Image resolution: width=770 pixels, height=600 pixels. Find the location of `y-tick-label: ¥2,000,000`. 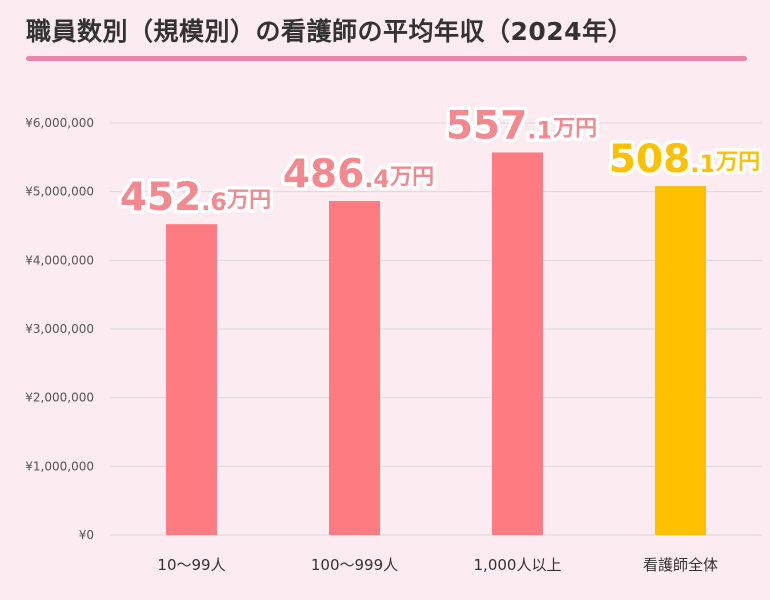

y-tick-label: ¥2,000,000 is located at coordinates (59, 398).